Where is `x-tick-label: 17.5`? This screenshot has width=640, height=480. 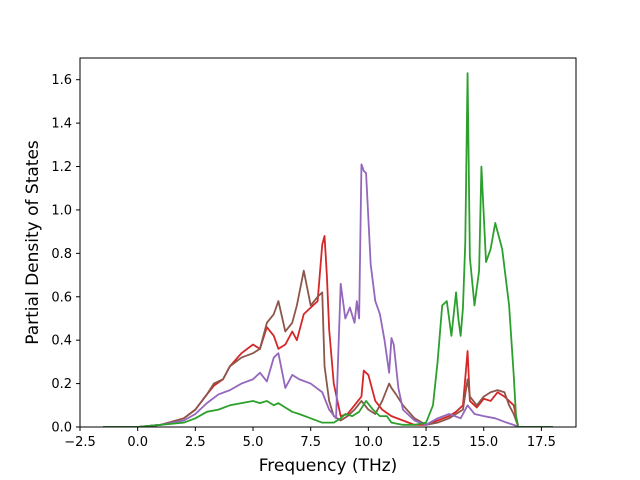
x-tick-label: 17.5 is located at coordinates (541, 442).